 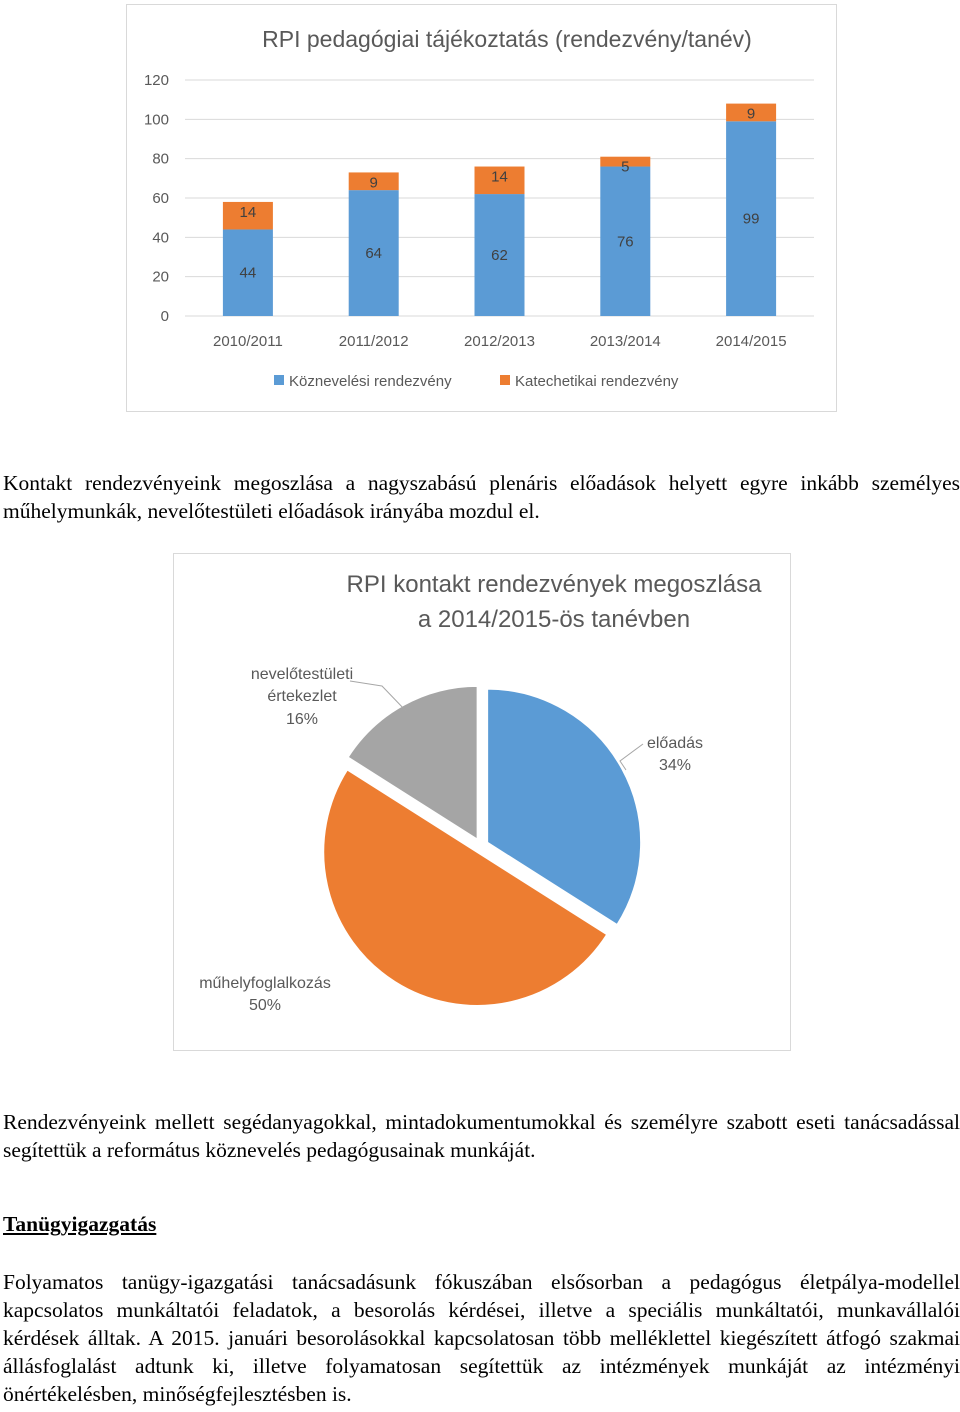 What do you see at coordinates (370, 381) in the screenshot?
I see `legend-label-kozneveles: Köznevelési rendezvény` at bounding box center [370, 381].